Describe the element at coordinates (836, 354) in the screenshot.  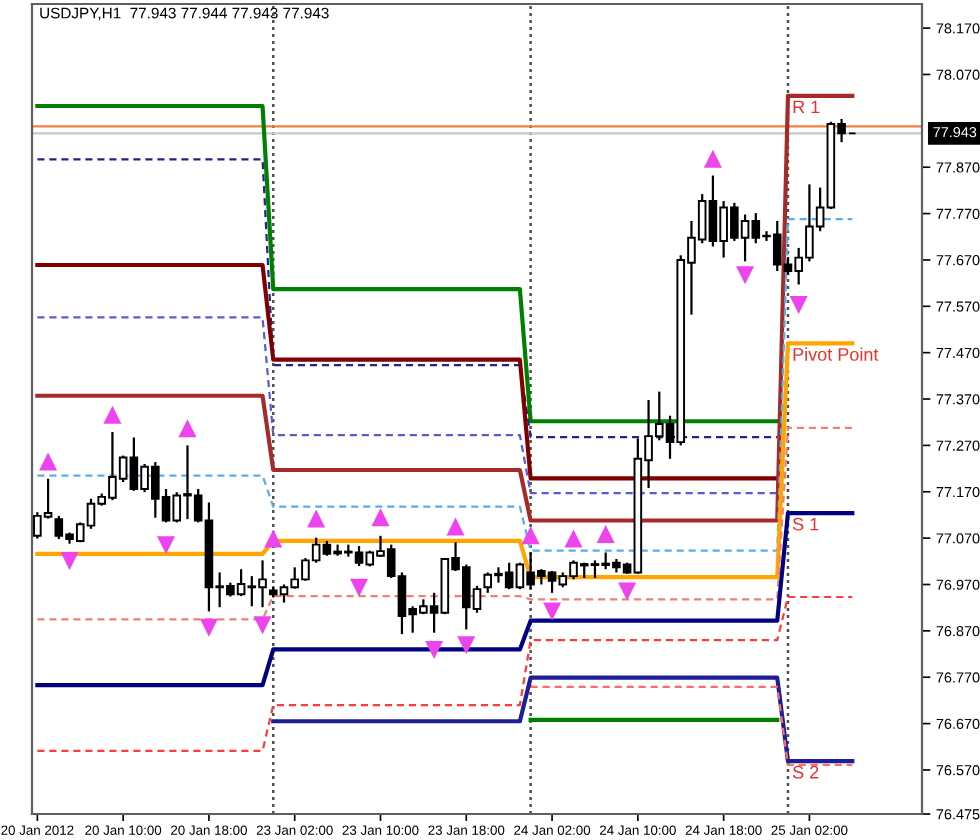
I see `series-label: Pivot Point` at that location.